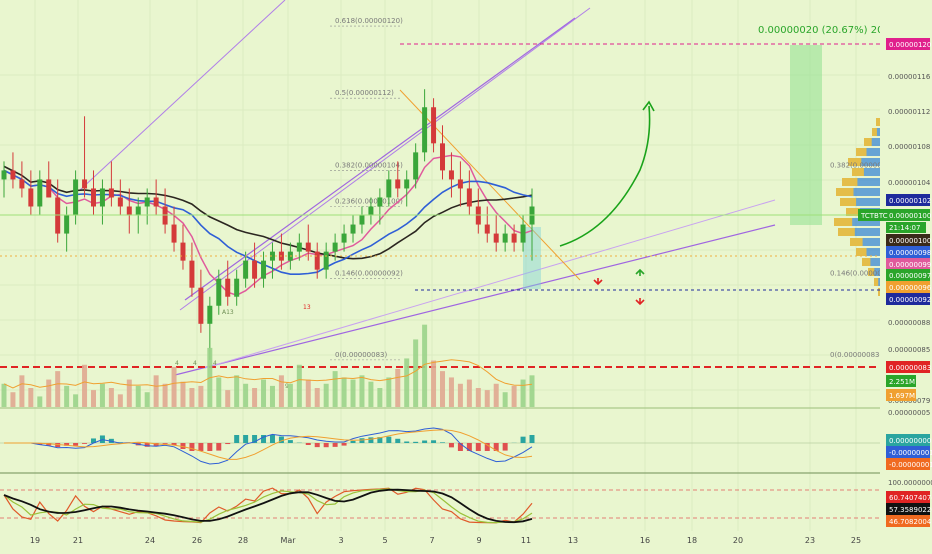 The height and width of the screenshot is (554, 932). I want to click on projection-label: 0.00000020 (20.67%) 20, so click(820, 30).